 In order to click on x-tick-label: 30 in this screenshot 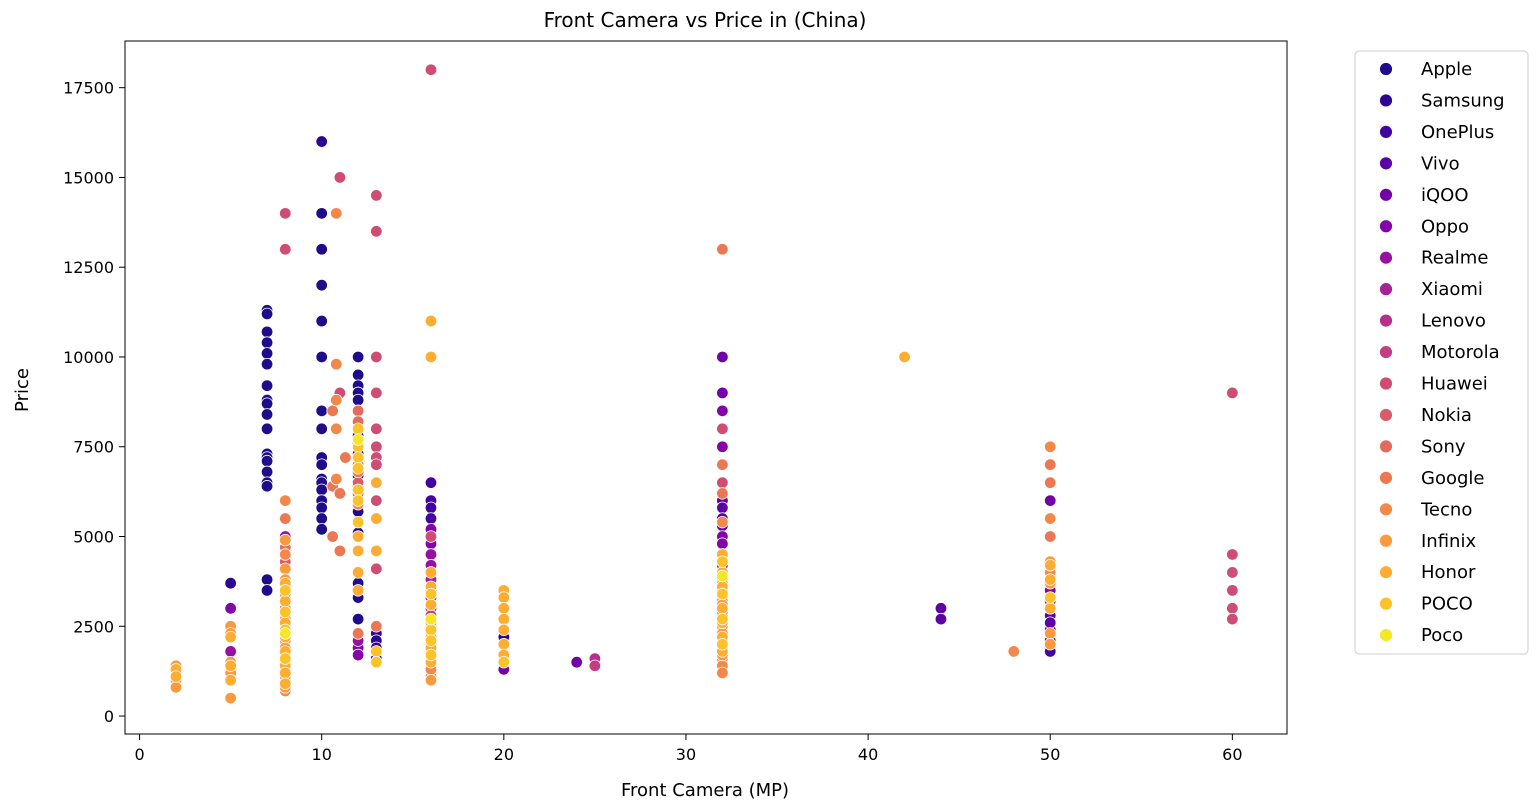, I will do `click(686, 754)`.